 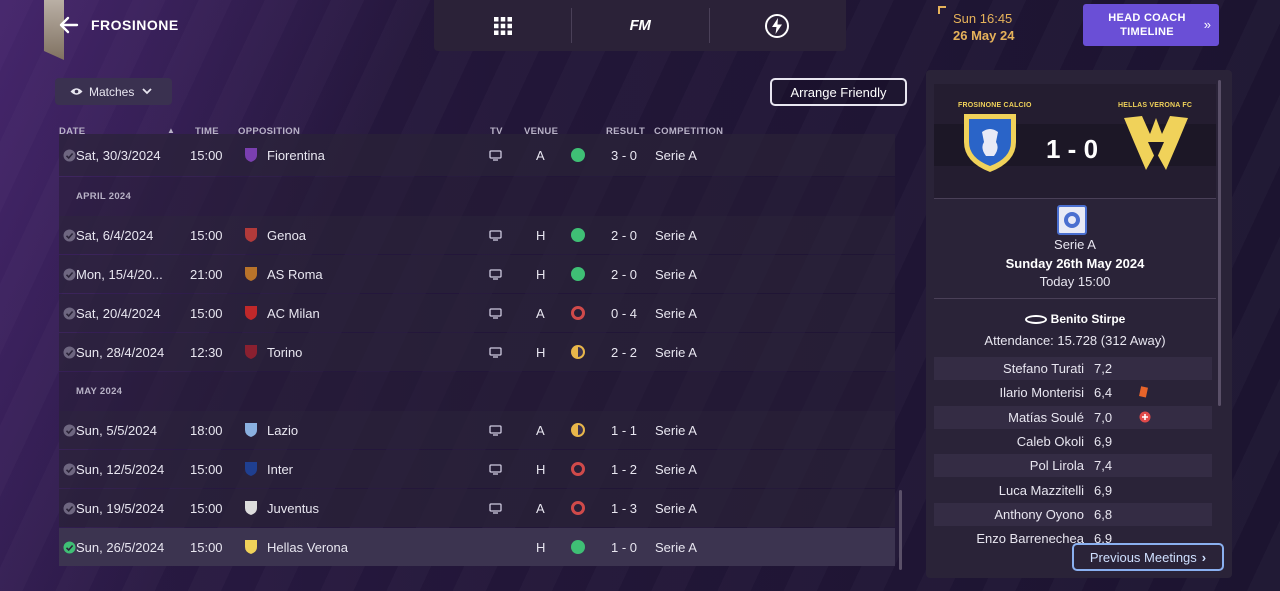 I want to click on fixture-opponent: Hellas Verona, so click(x=295, y=547).